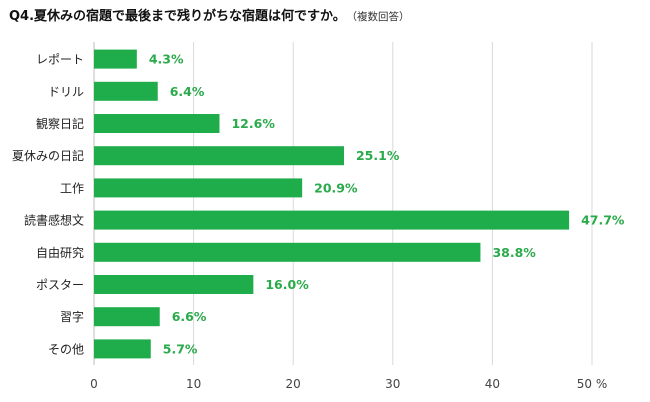 The image size is (650, 402). I want to click on value-label: 47.7%, so click(603, 220).